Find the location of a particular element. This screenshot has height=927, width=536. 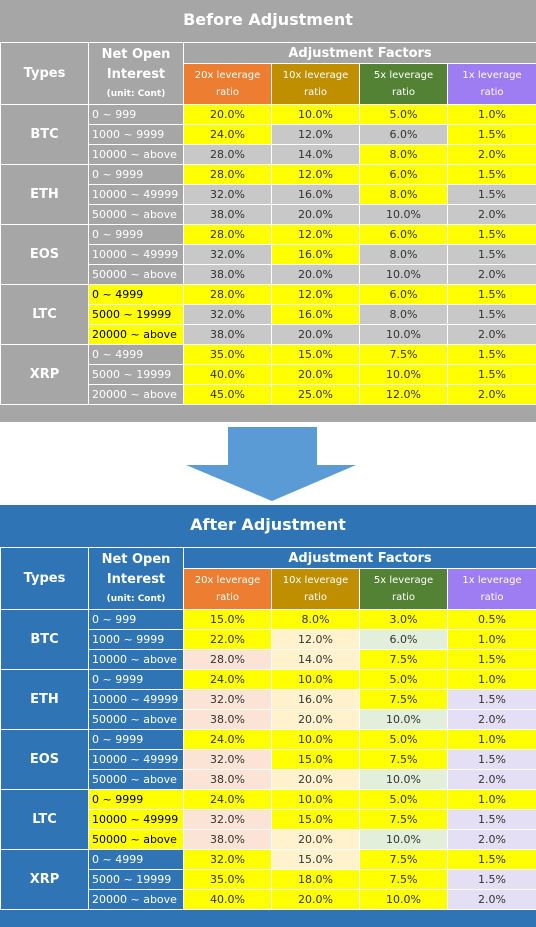

value-cell-lev10: 16.0% is located at coordinates (315, 194).